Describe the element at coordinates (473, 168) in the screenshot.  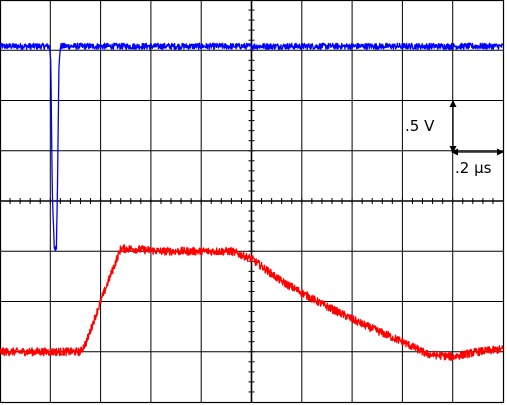
I see `time-per-div-label: .2 µs` at that location.